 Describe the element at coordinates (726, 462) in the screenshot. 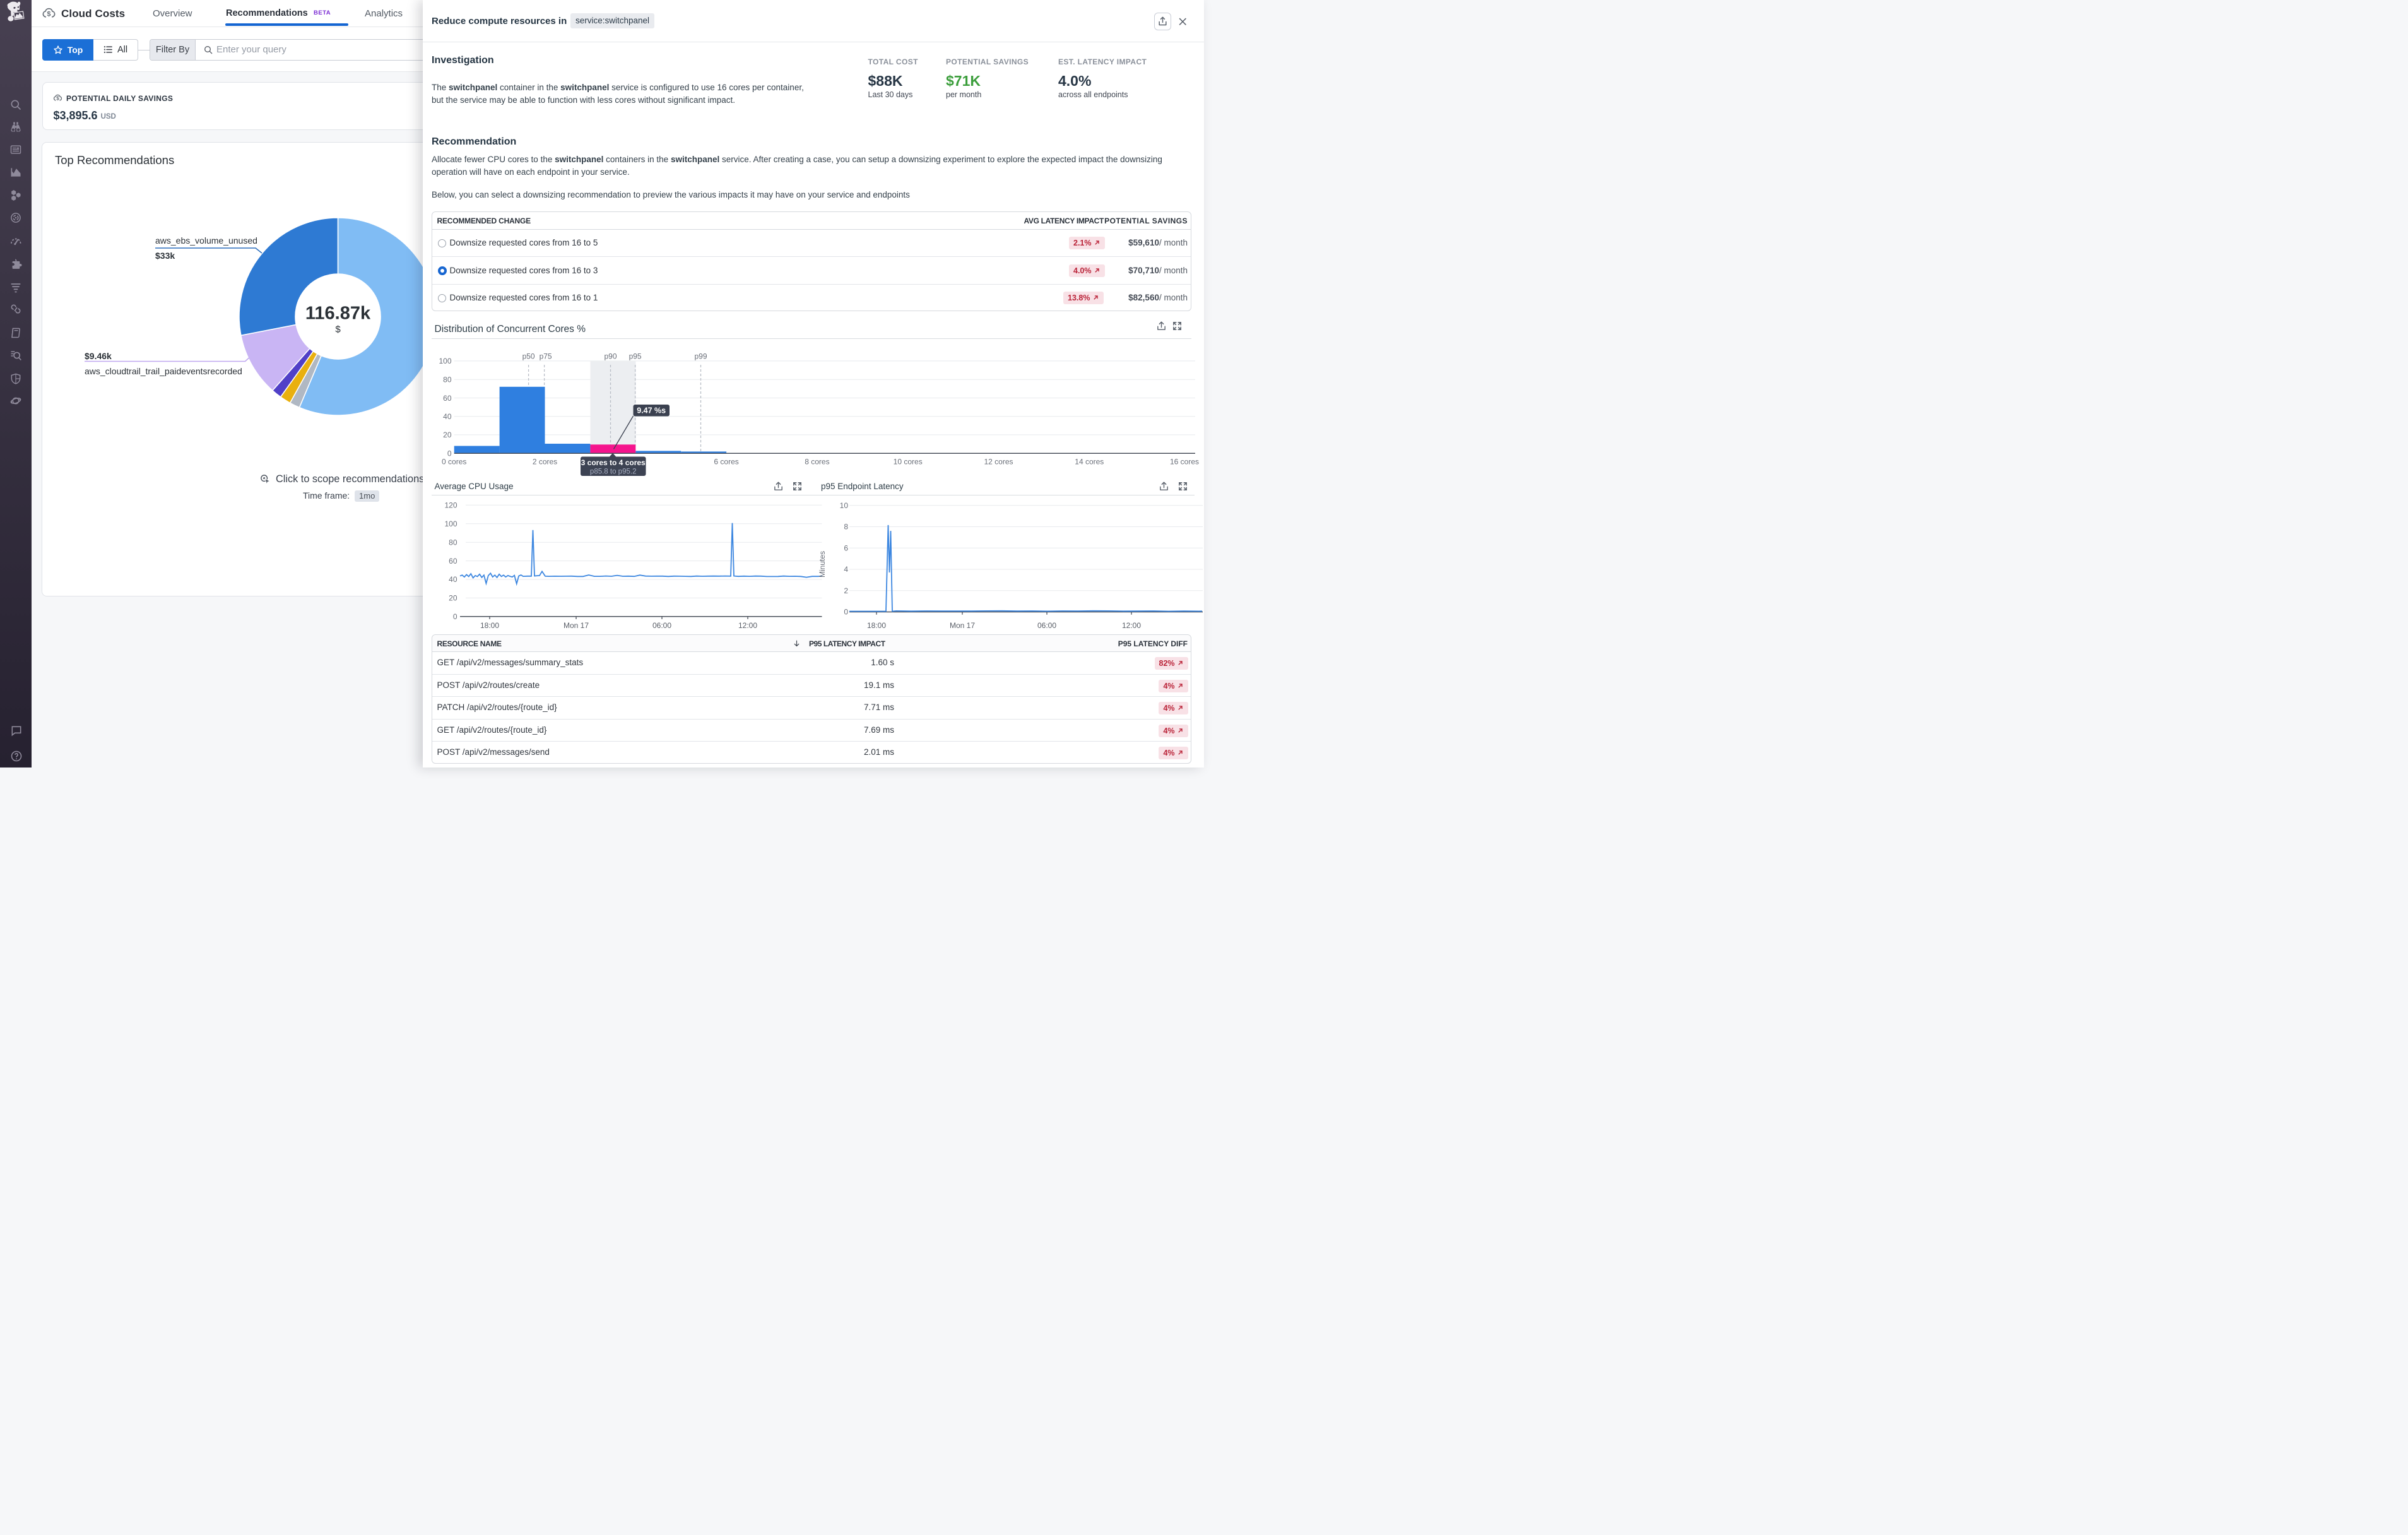

I see `svg-text: 6 cores` at that location.